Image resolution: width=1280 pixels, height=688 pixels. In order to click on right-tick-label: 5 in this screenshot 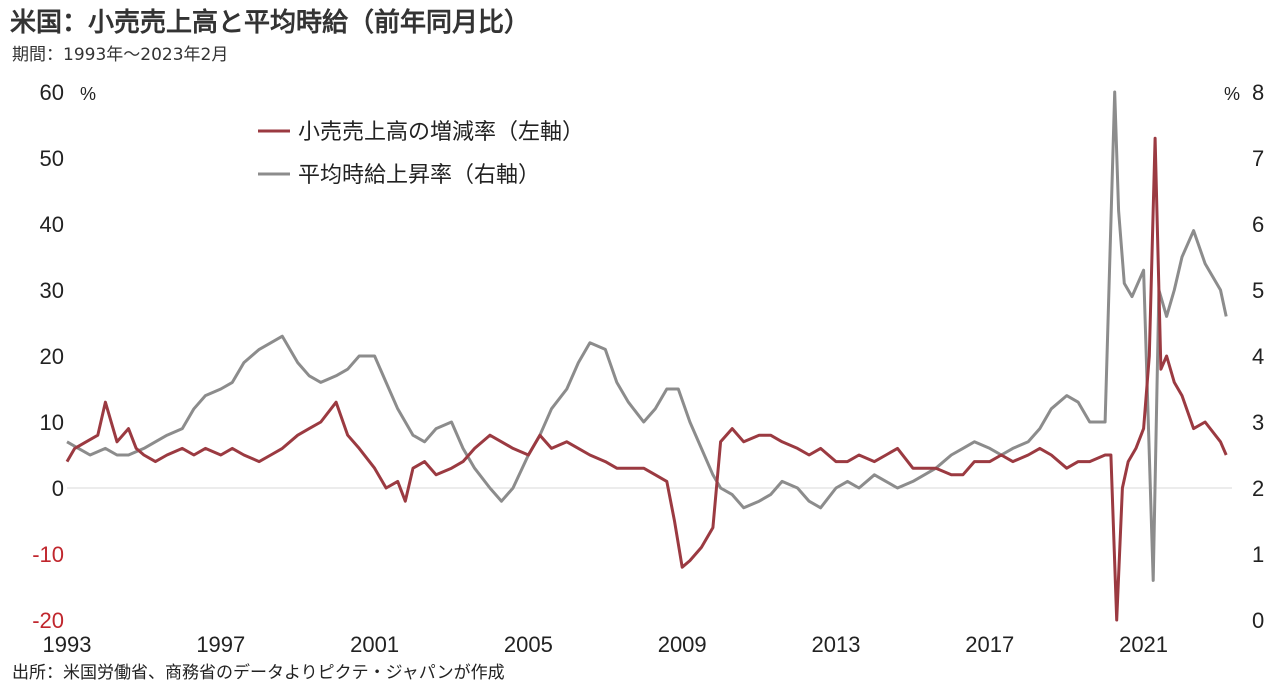, I will do `click(1258, 290)`.